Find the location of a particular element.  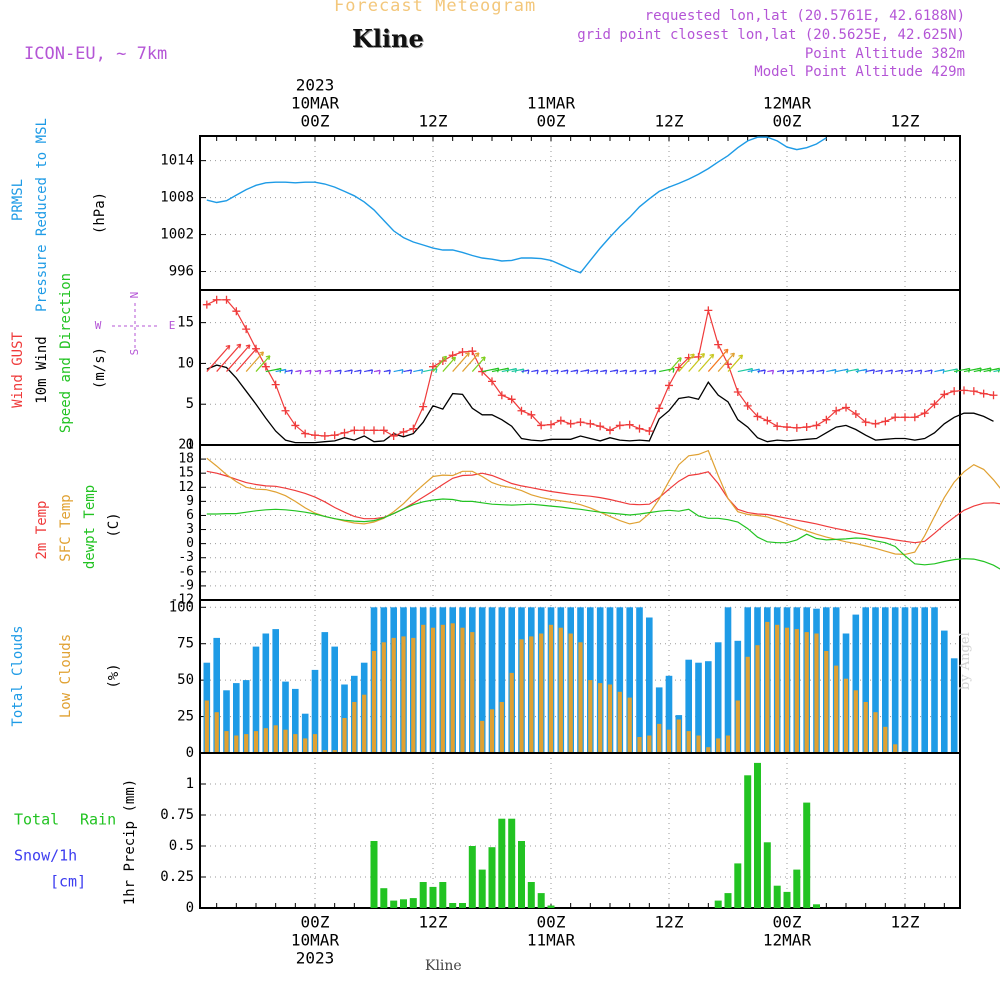

temp-sfc-label: SFC Temp is located at coordinates (66, 527).